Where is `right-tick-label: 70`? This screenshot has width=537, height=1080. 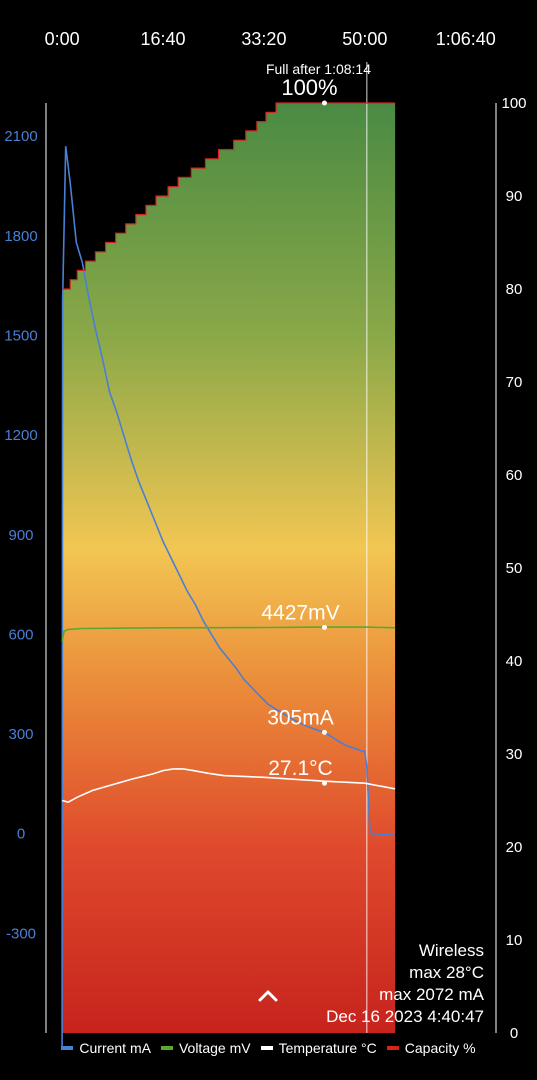 right-tick-label: 70 is located at coordinates (514, 382).